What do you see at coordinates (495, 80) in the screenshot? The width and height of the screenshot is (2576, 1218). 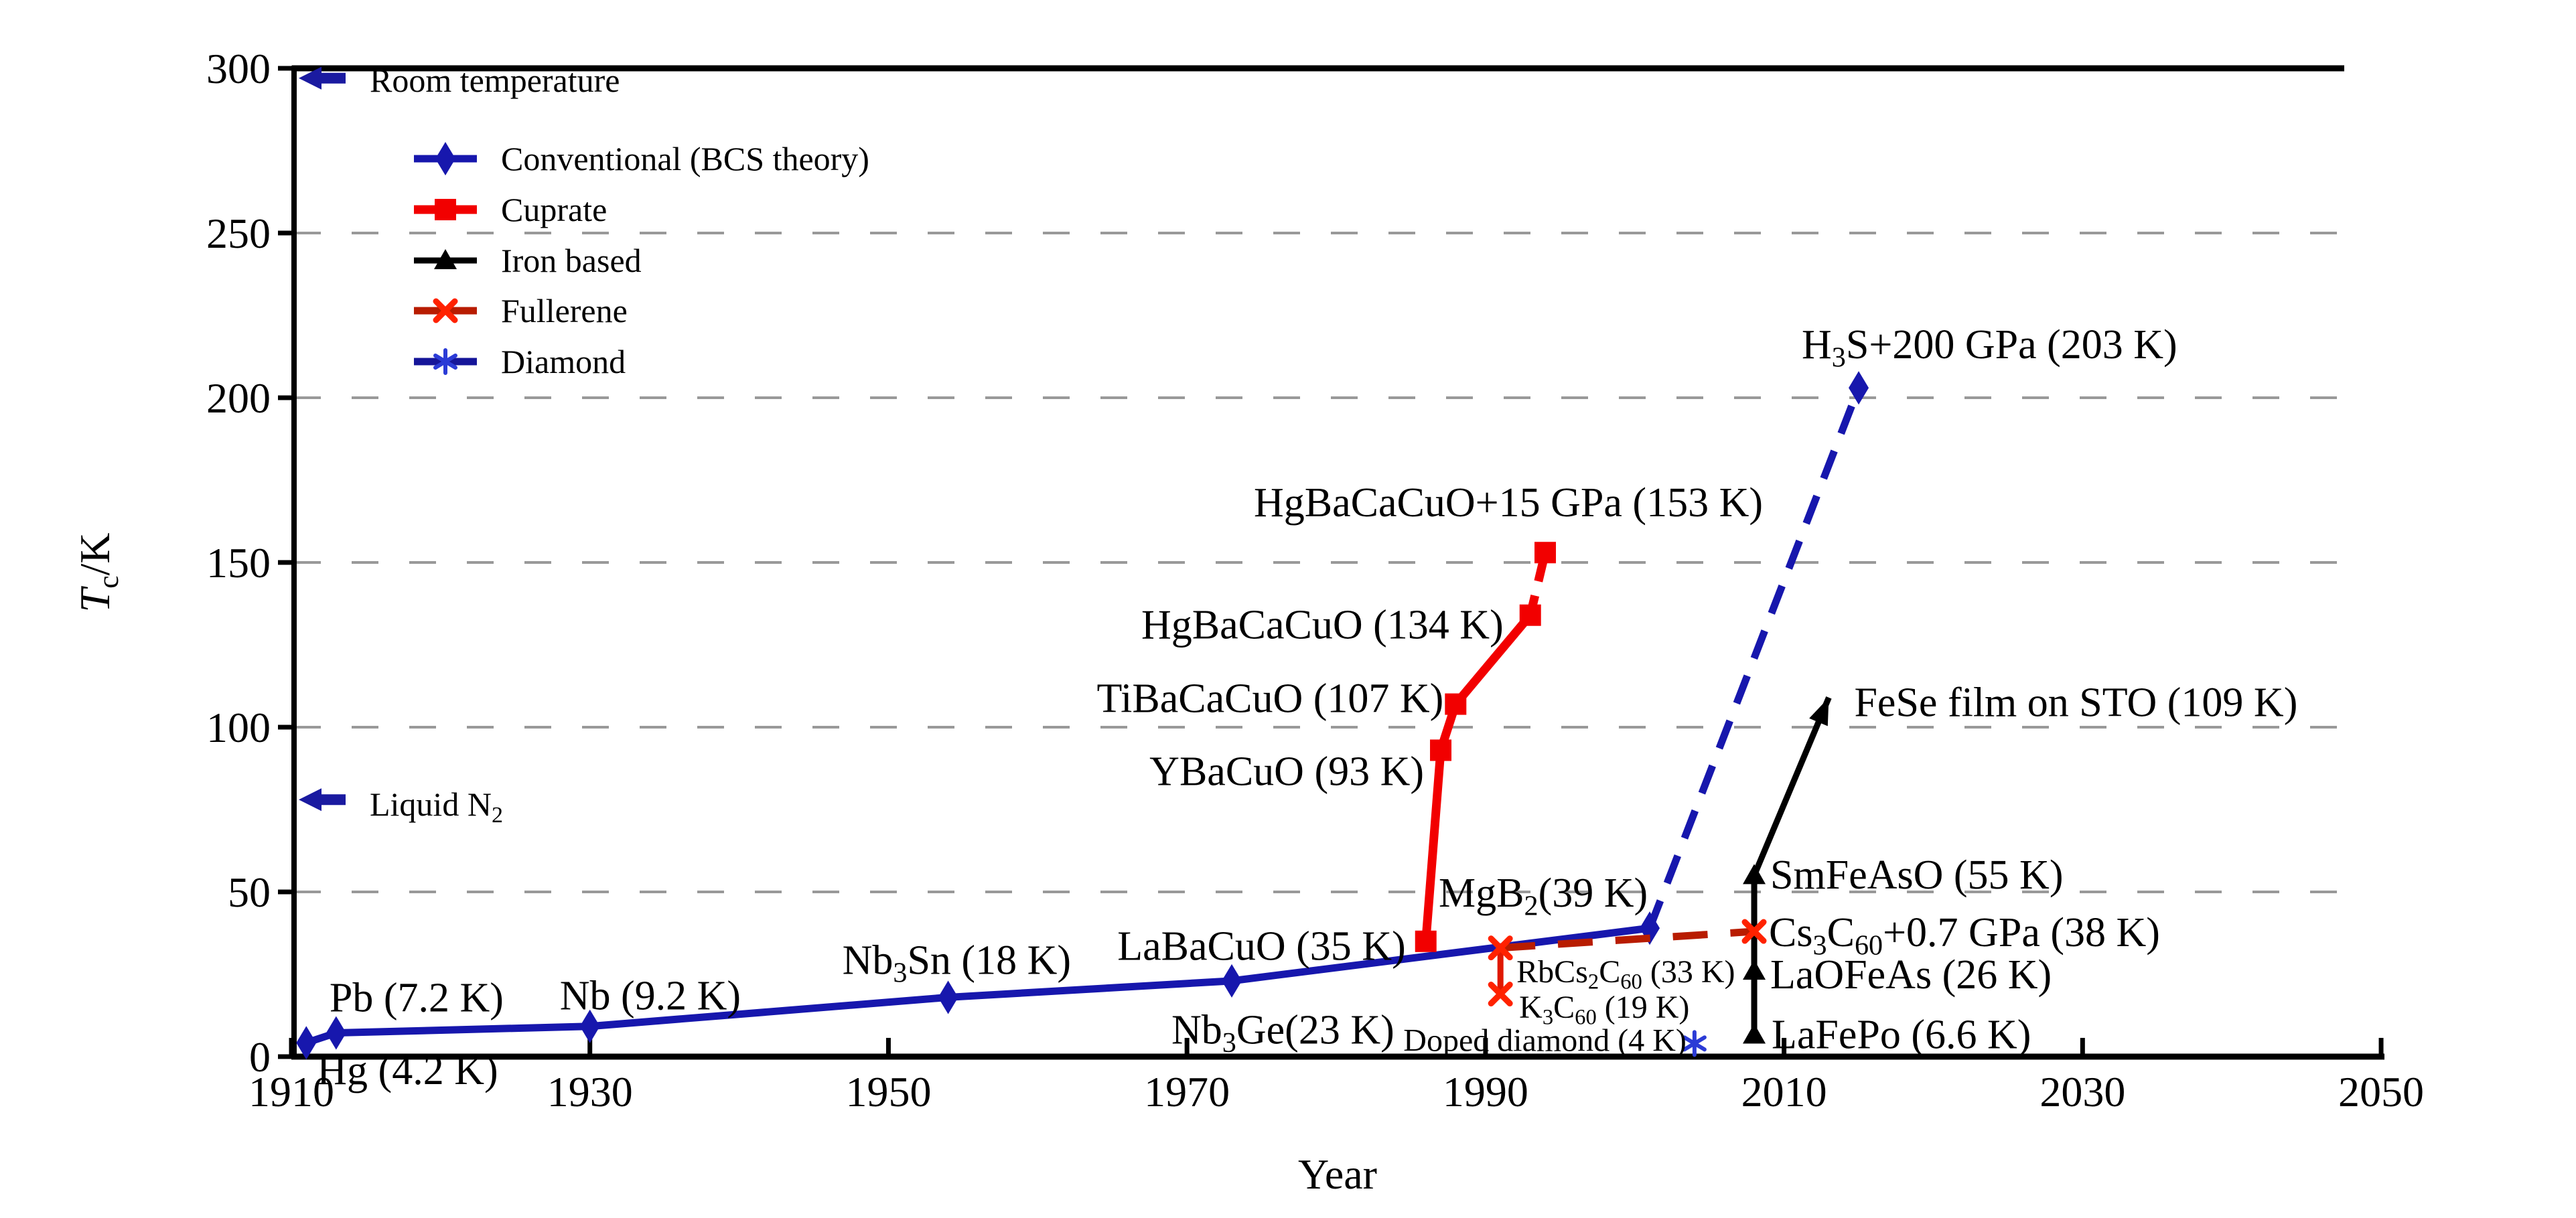 I see `room-temperature-label: Room temperature` at bounding box center [495, 80].